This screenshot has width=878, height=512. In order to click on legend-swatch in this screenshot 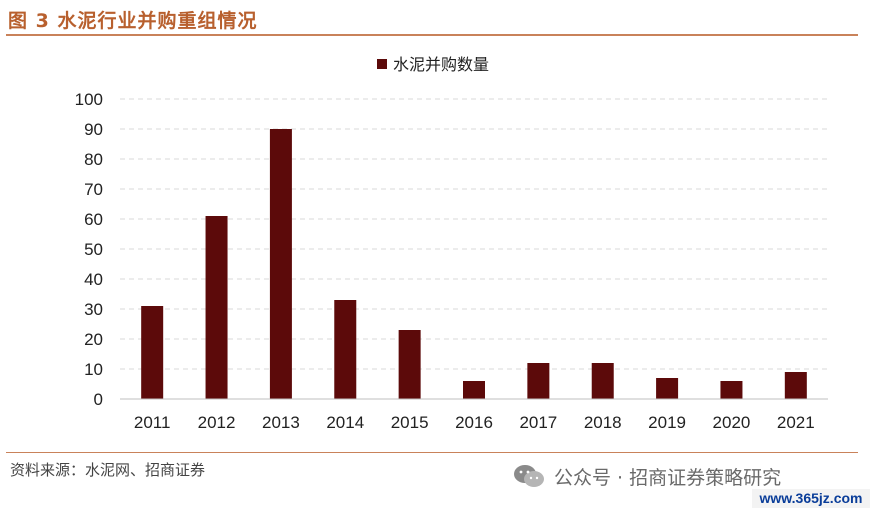, I will do `click(382, 64)`.